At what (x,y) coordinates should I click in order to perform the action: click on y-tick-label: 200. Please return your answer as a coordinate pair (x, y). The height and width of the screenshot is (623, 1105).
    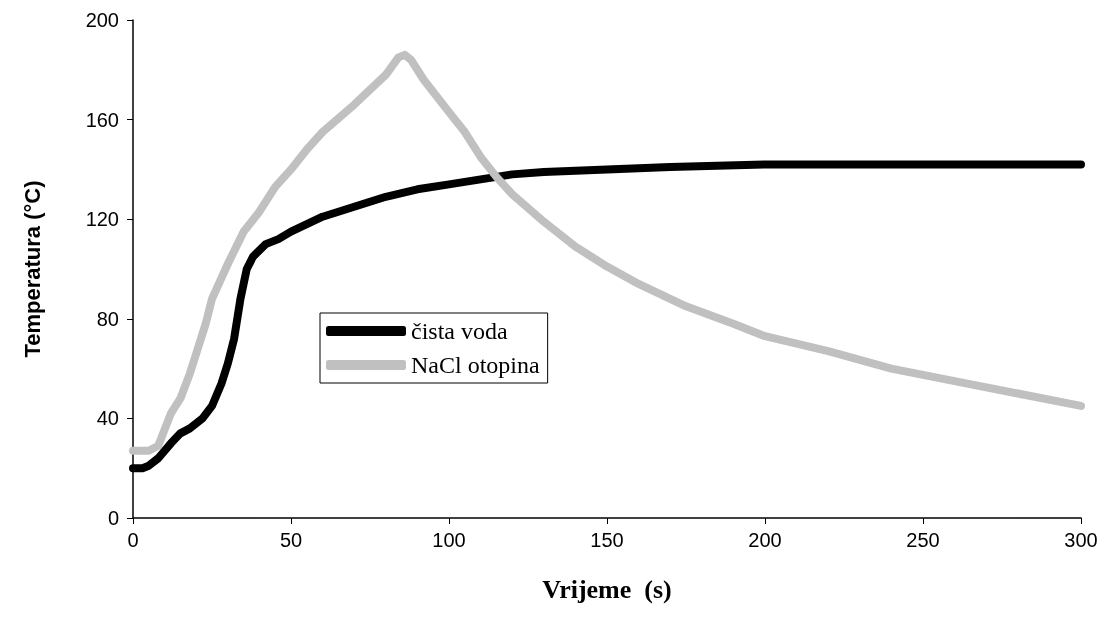
    Looking at the image, I should click on (102, 20).